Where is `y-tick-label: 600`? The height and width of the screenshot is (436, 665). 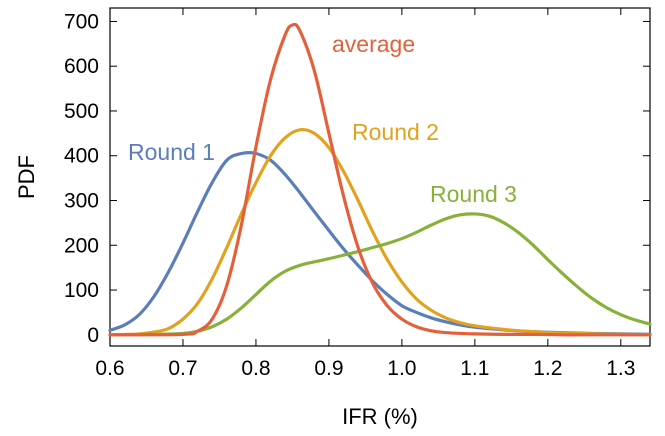 y-tick-label: 600 is located at coordinates (81, 66).